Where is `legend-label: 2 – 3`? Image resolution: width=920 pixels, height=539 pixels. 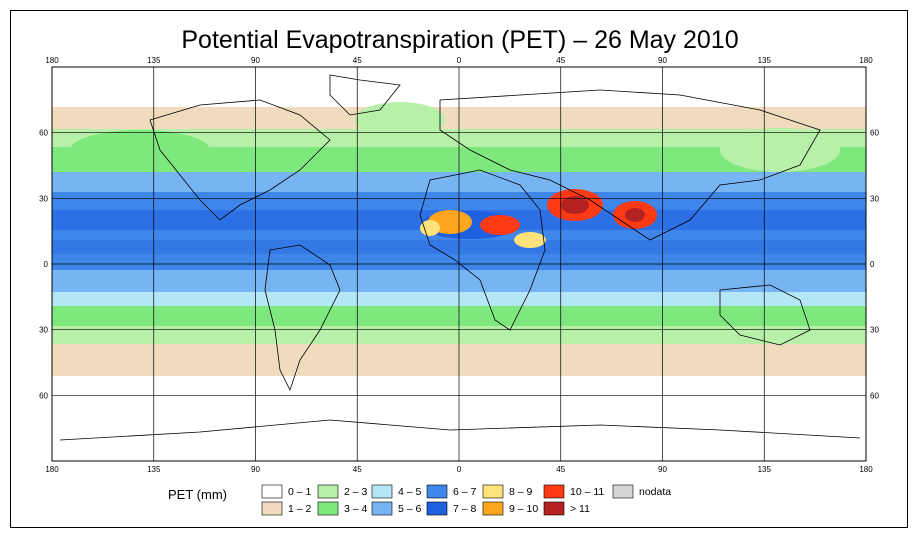
legend-label: 2 – 3 is located at coordinates (356, 492).